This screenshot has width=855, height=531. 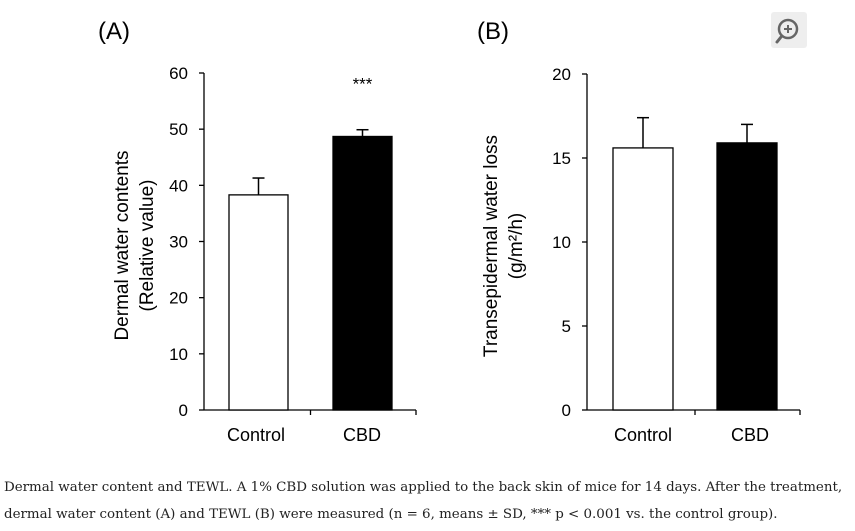 What do you see at coordinates (122, 245) in the screenshot?
I see `panel-a-y-axis-label: Dermal water contents` at bounding box center [122, 245].